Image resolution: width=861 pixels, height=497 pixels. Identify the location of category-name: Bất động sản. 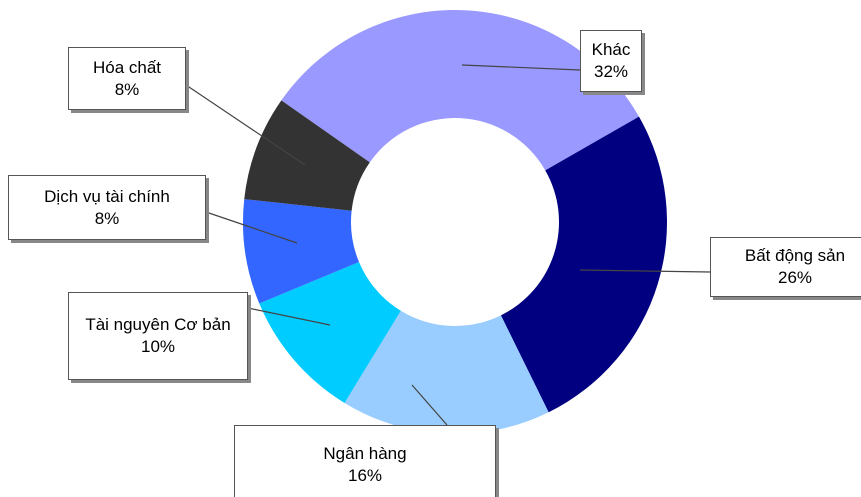
(795, 255).